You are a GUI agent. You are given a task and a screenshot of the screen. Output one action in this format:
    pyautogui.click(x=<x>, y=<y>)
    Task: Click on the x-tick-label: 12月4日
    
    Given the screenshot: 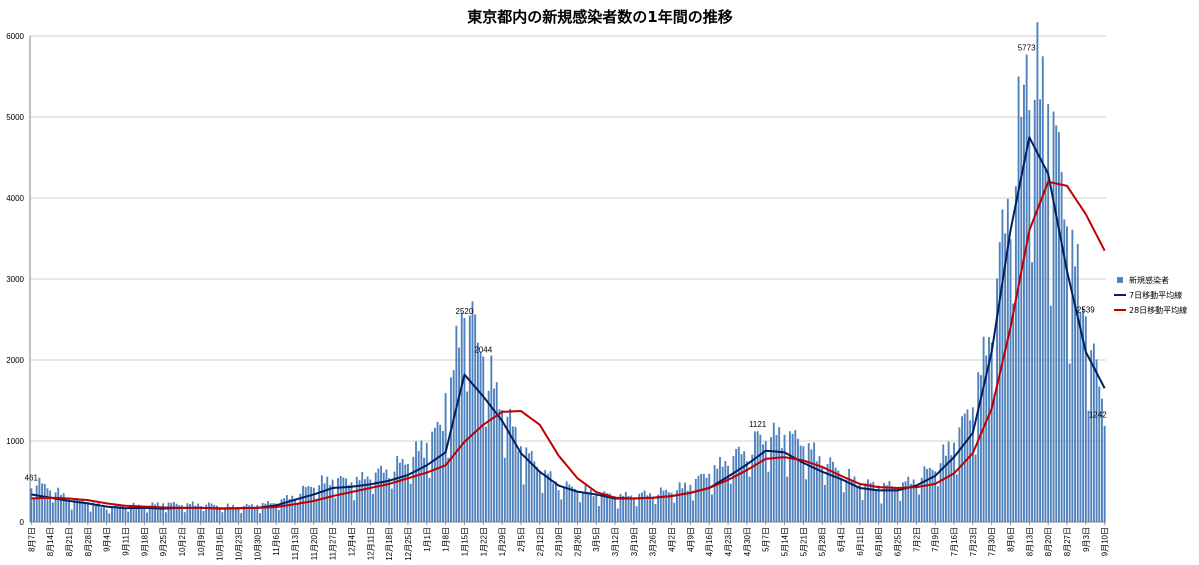 What is the action you would take?
    pyautogui.click(x=351, y=541)
    